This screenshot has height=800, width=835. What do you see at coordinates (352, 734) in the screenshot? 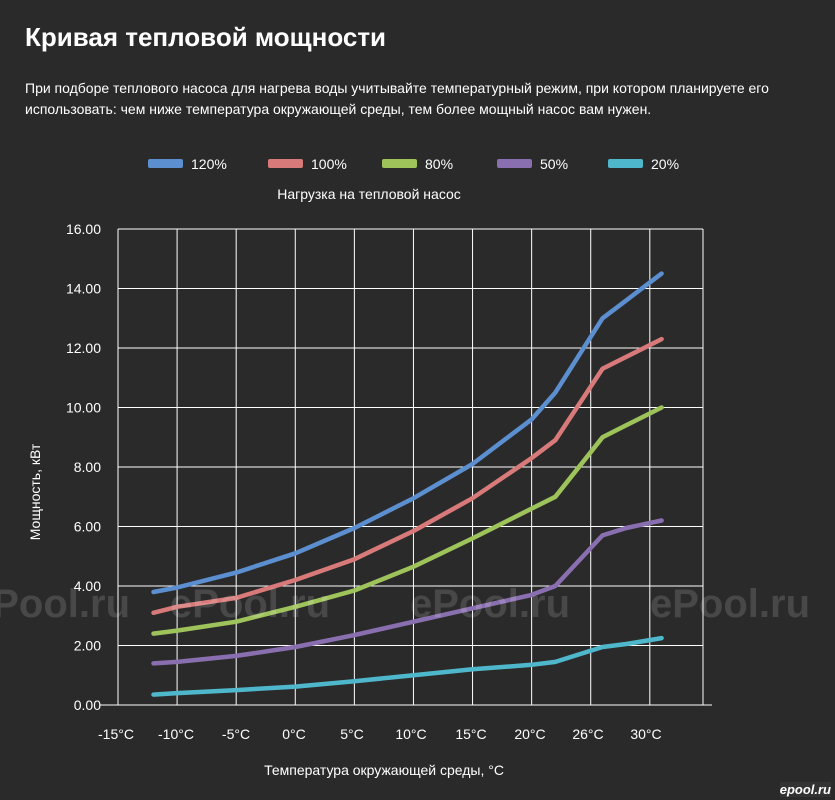
I see `x-tick-label: 5°C` at bounding box center [352, 734].